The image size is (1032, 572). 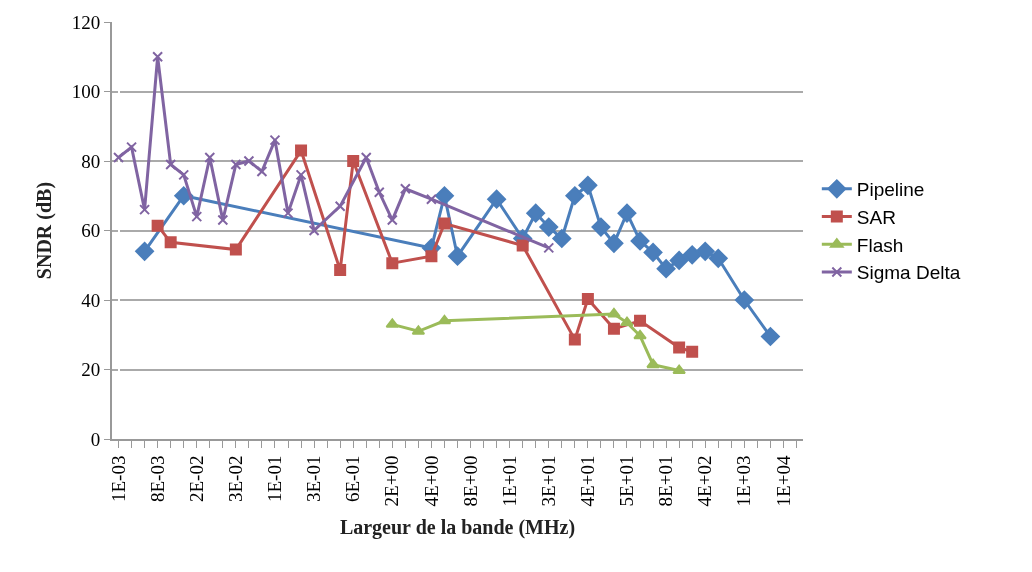 What do you see at coordinates (880, 245) in the screenshot?
I see `legend-label: Flash` at bounding box center [880, 245].